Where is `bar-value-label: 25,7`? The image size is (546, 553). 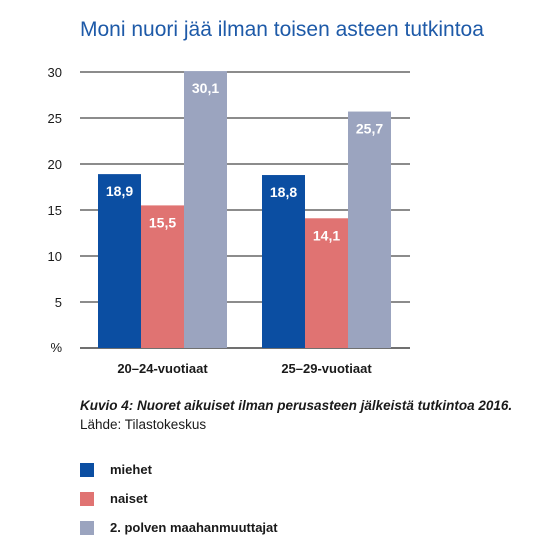
bar-value-label: 25,7 is located at coordinates (369, 129).